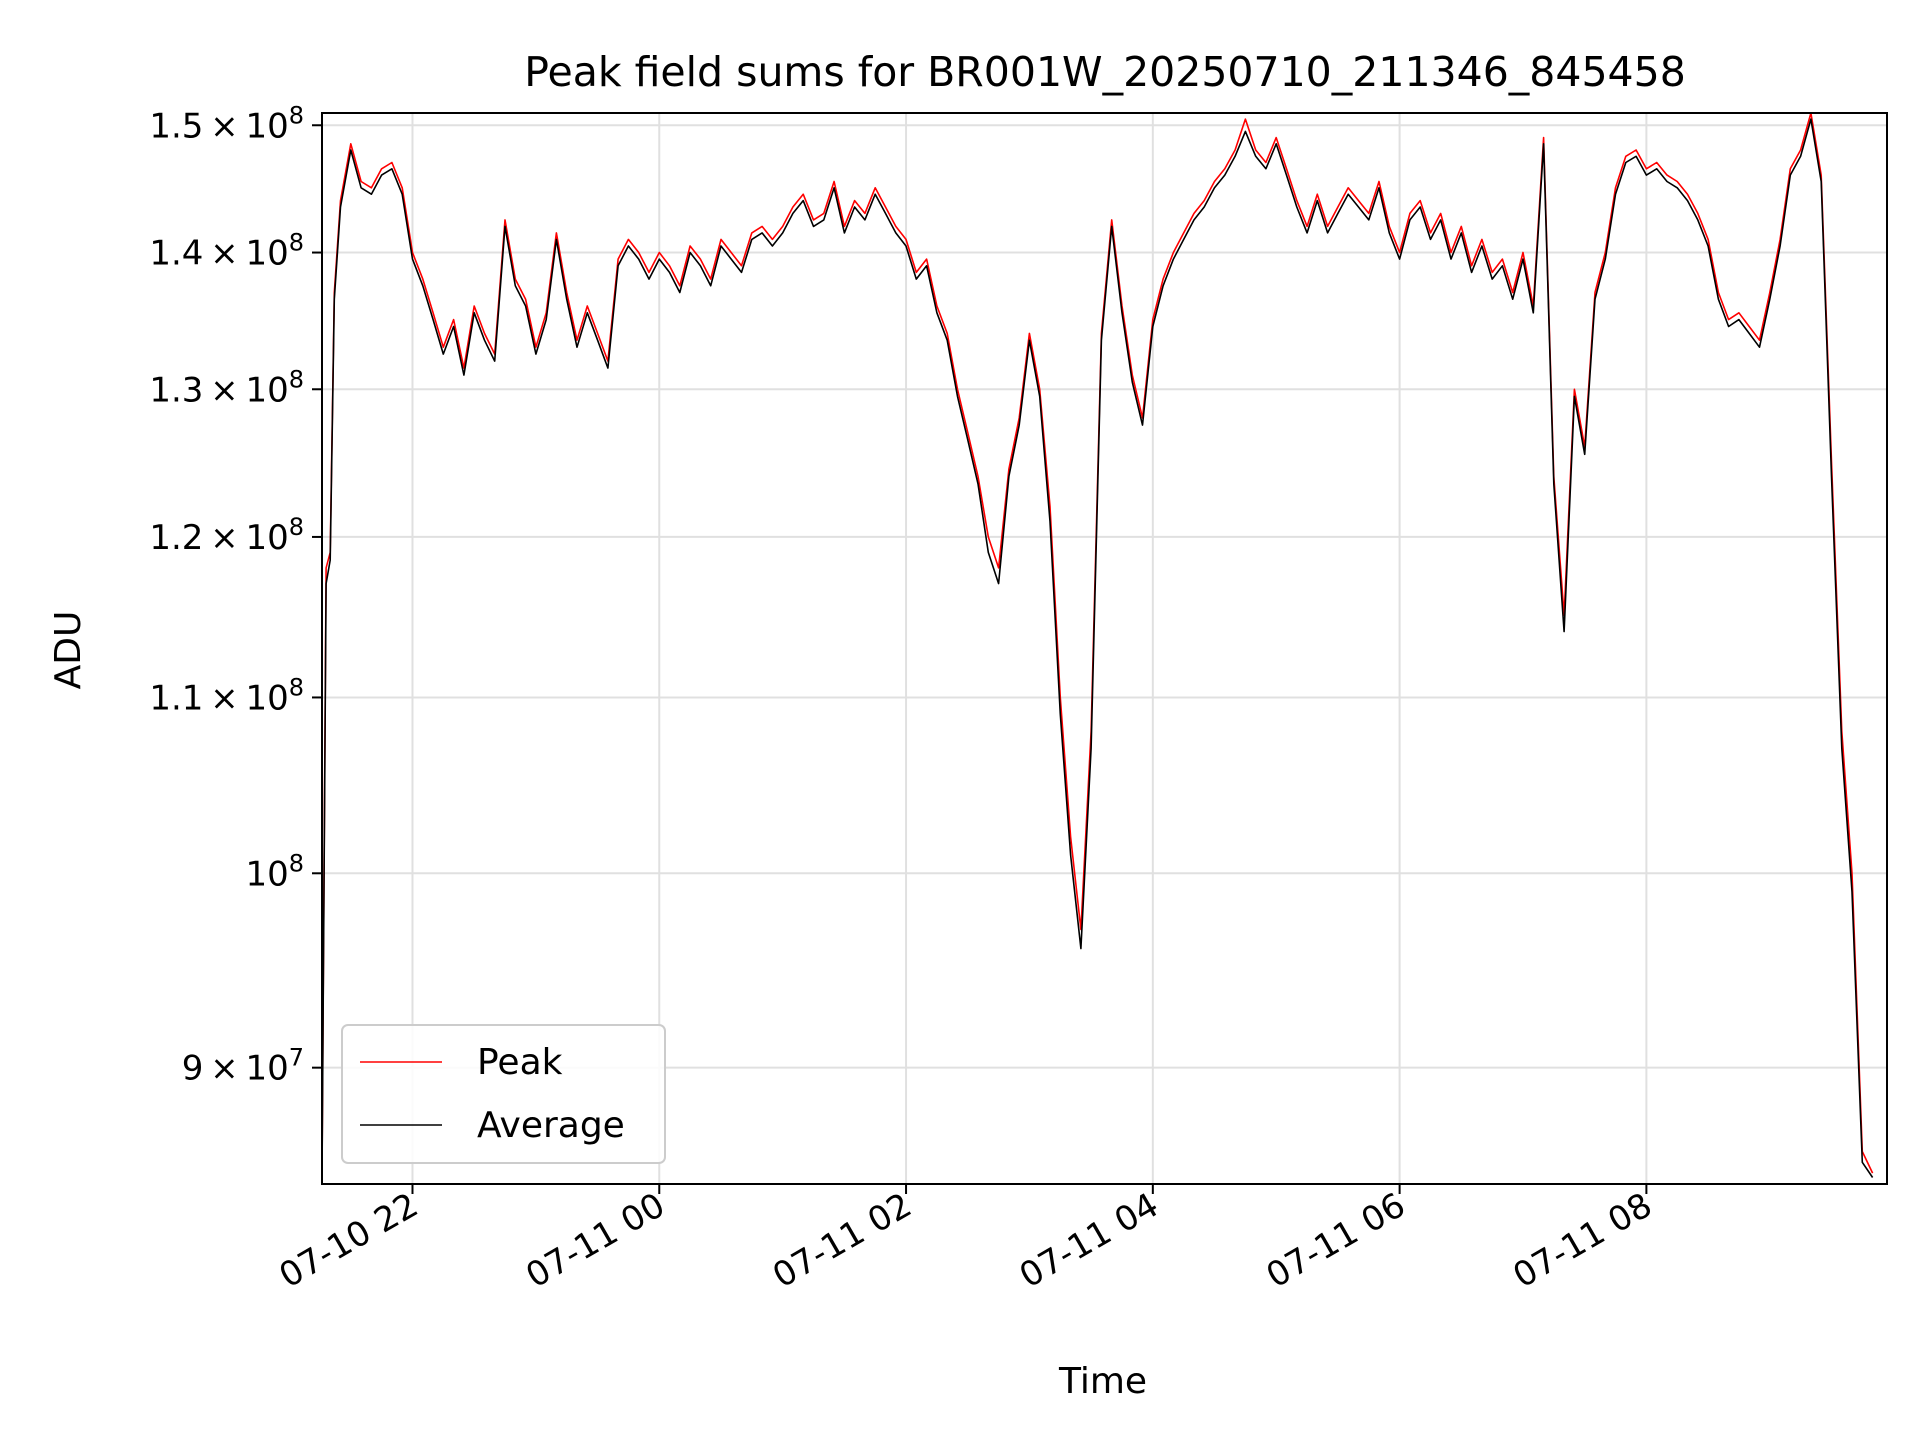 The width and height of the screenshot is (1920, 1440). I want to click on y-tick-label: 9 × 107, so click(243, 1066).